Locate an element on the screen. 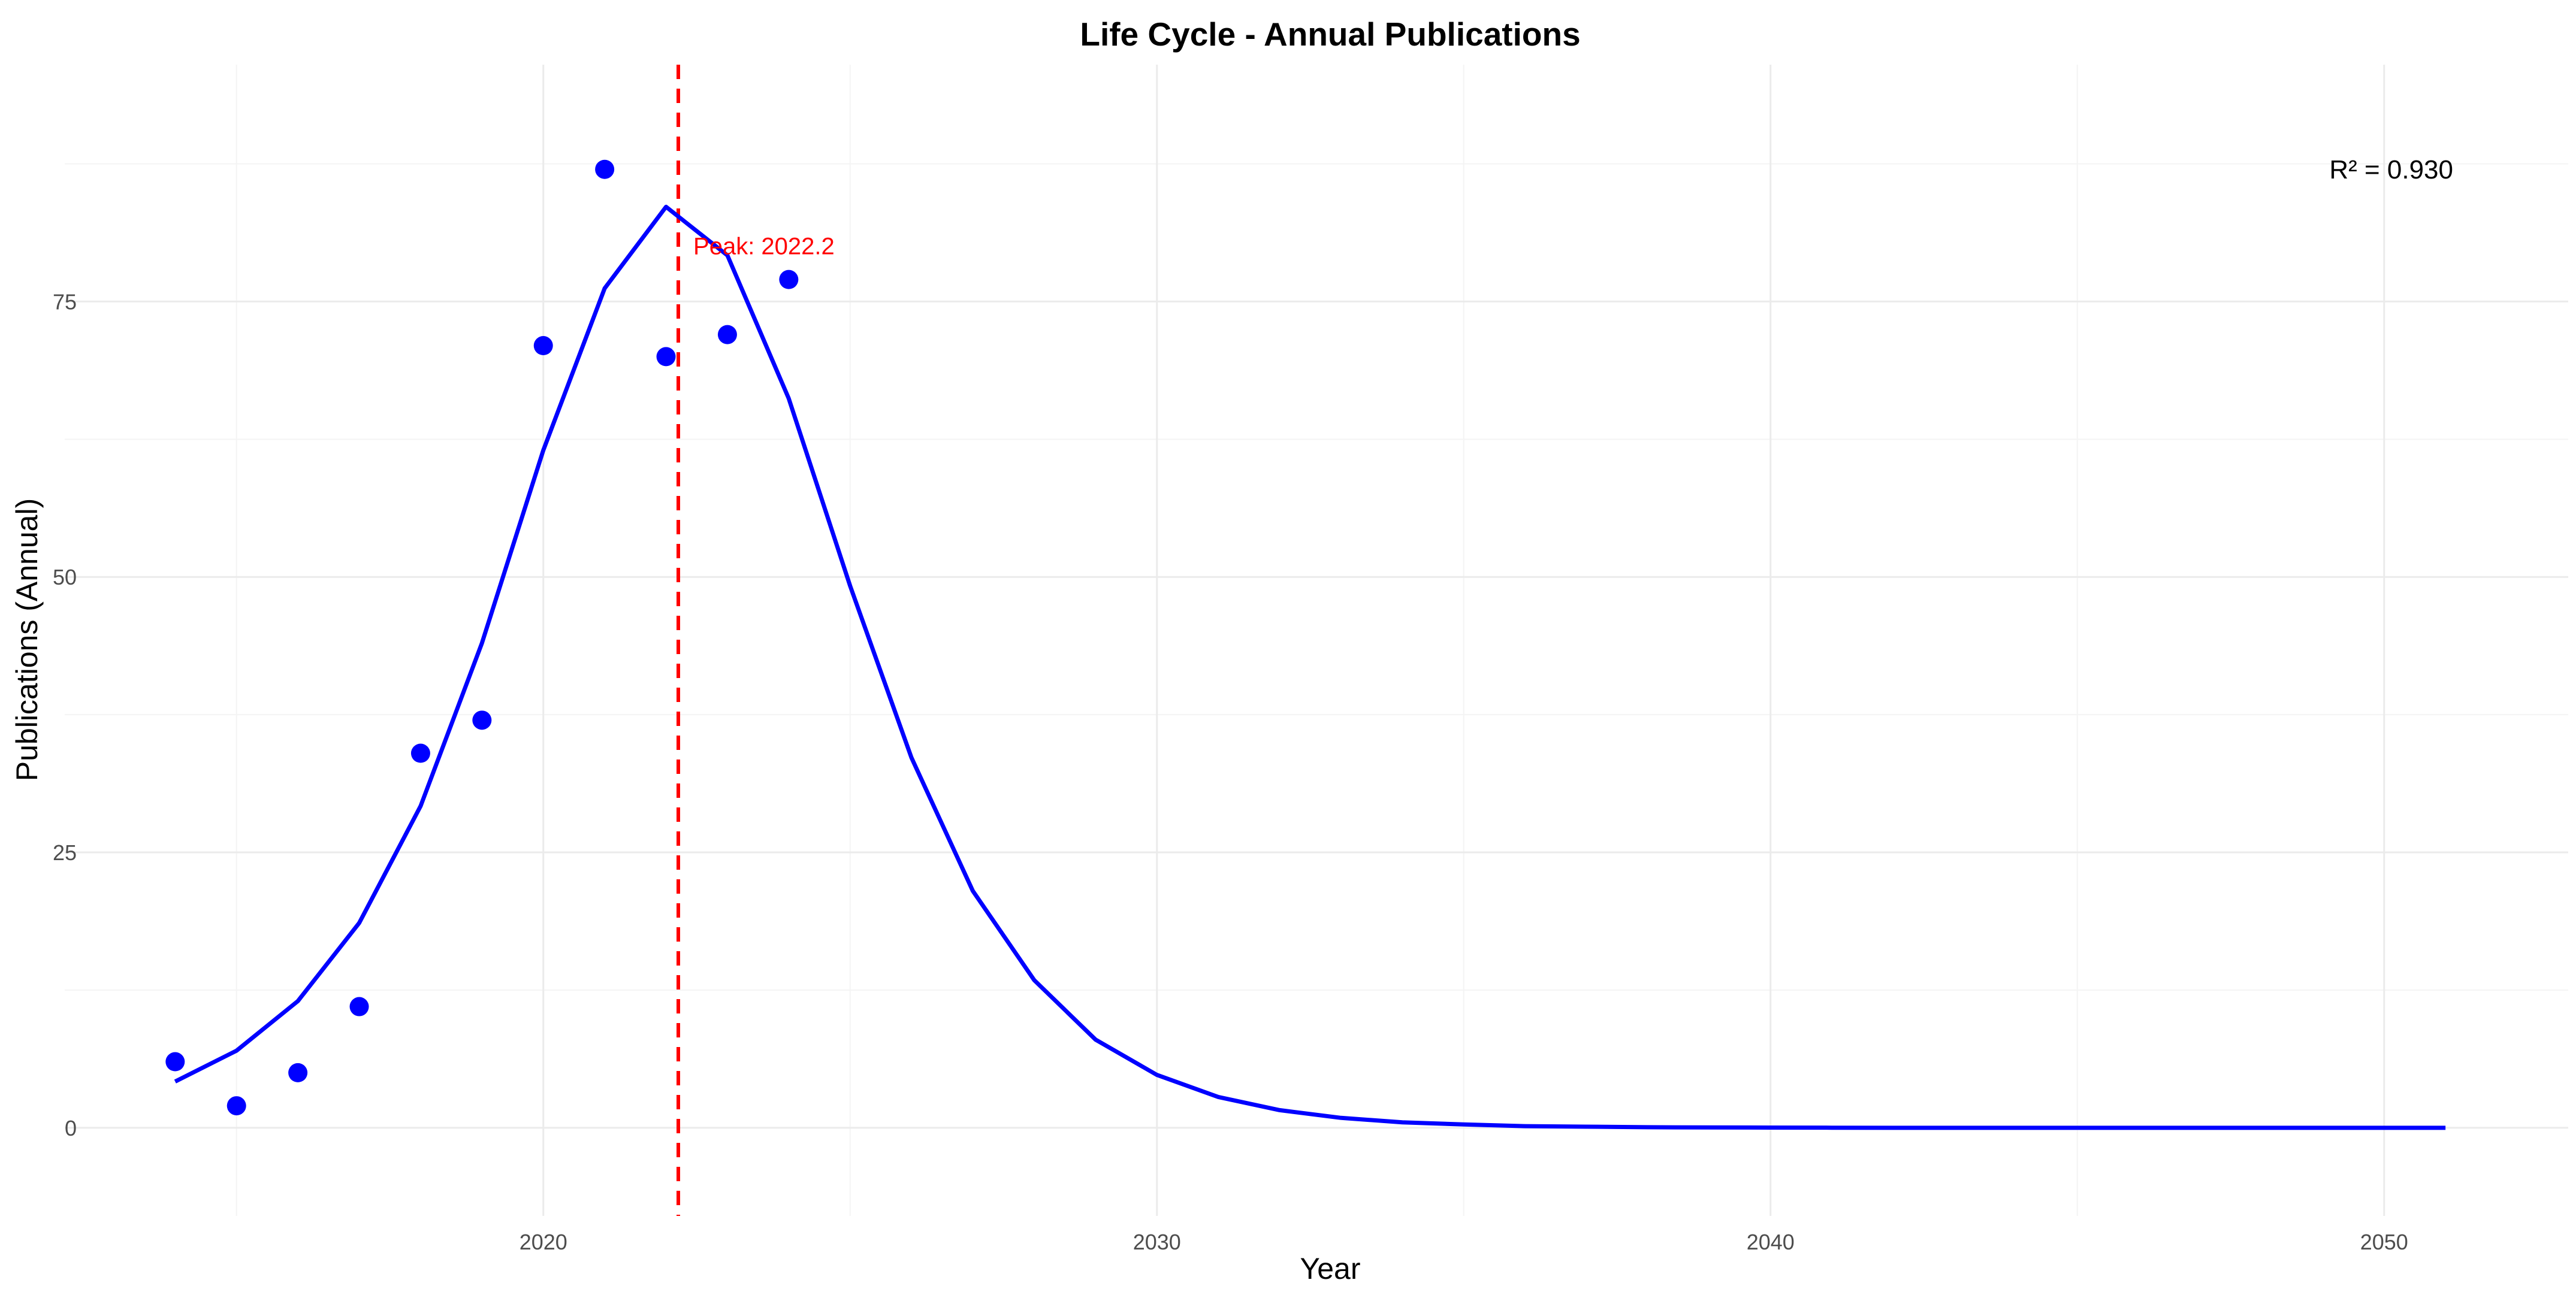 The image size is (2576, 1295). y-tick-label: 0 is located at coordinates (71, 1128).